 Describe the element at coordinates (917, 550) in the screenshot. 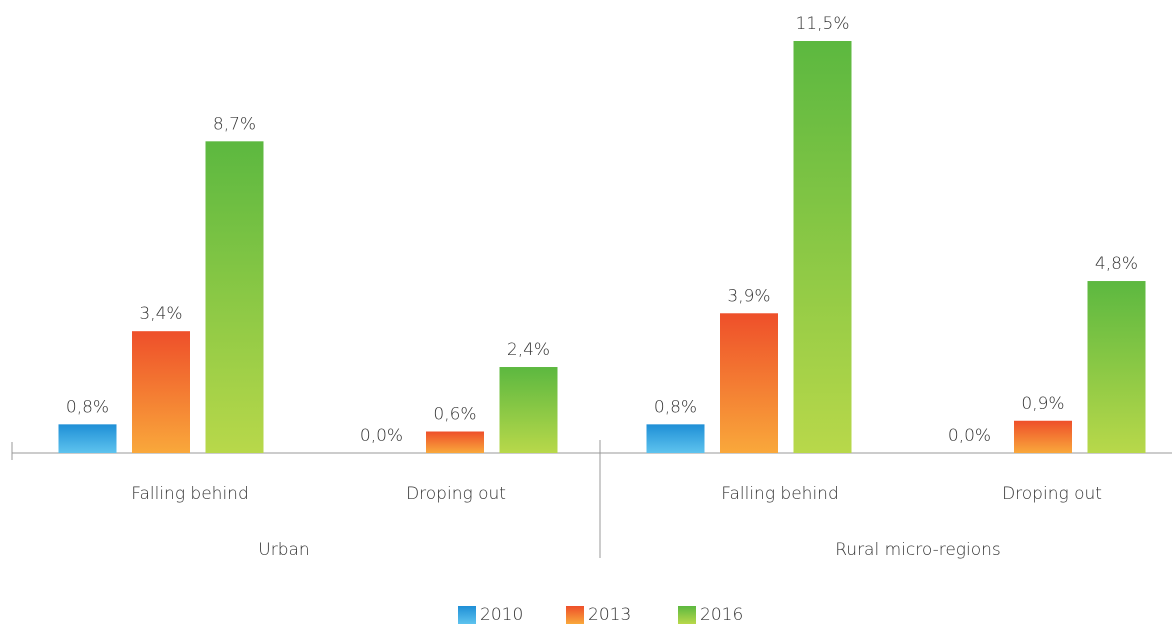

I see `group-label: Rural micro-regions` at that location.